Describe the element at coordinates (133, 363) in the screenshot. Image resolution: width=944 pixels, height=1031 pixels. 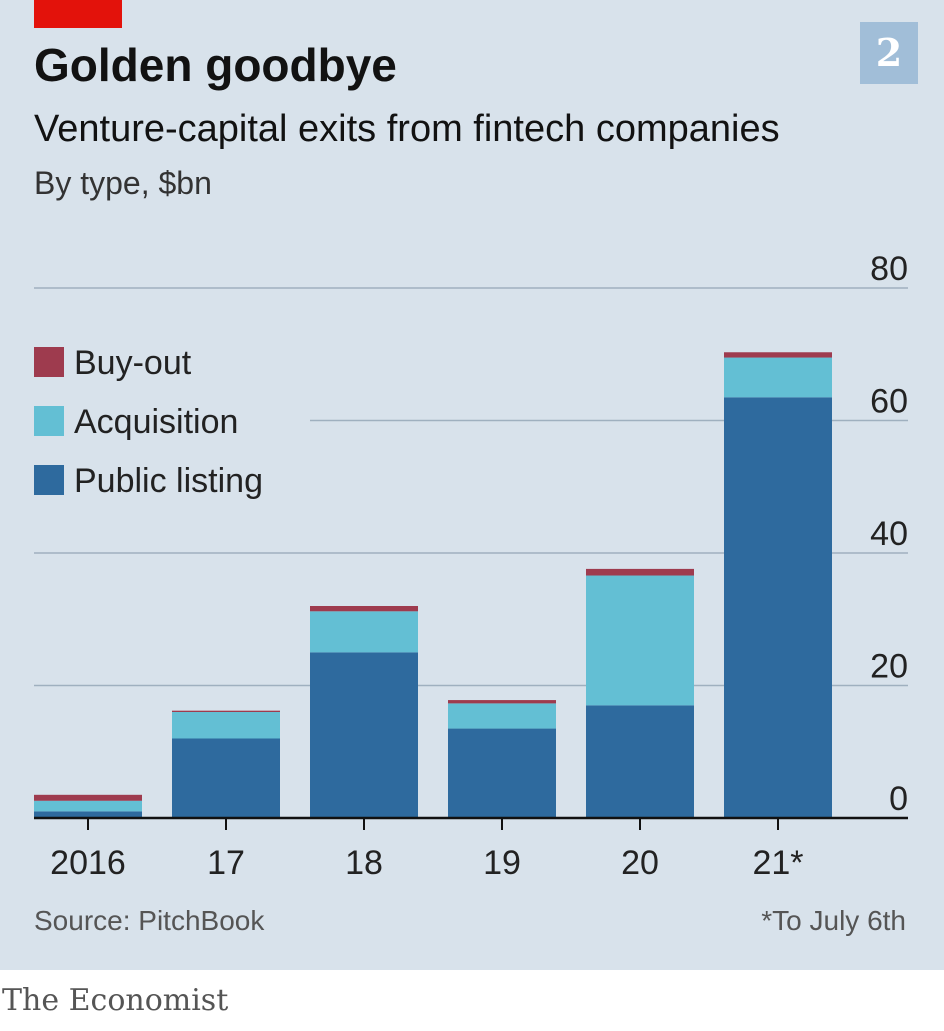
I see `legend-label-buy-out: Buy-out` at that location.